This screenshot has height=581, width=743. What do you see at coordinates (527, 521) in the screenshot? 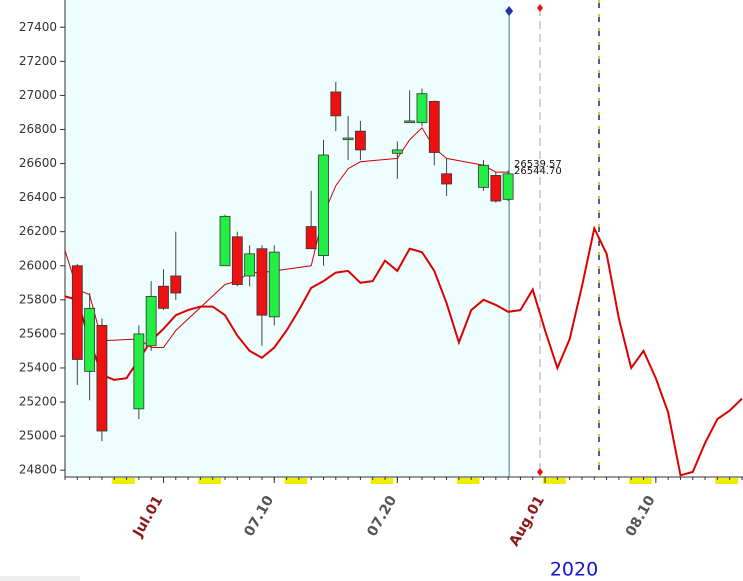
I see `x-tick-label: Aug.01` at bounding box center [527, 521].